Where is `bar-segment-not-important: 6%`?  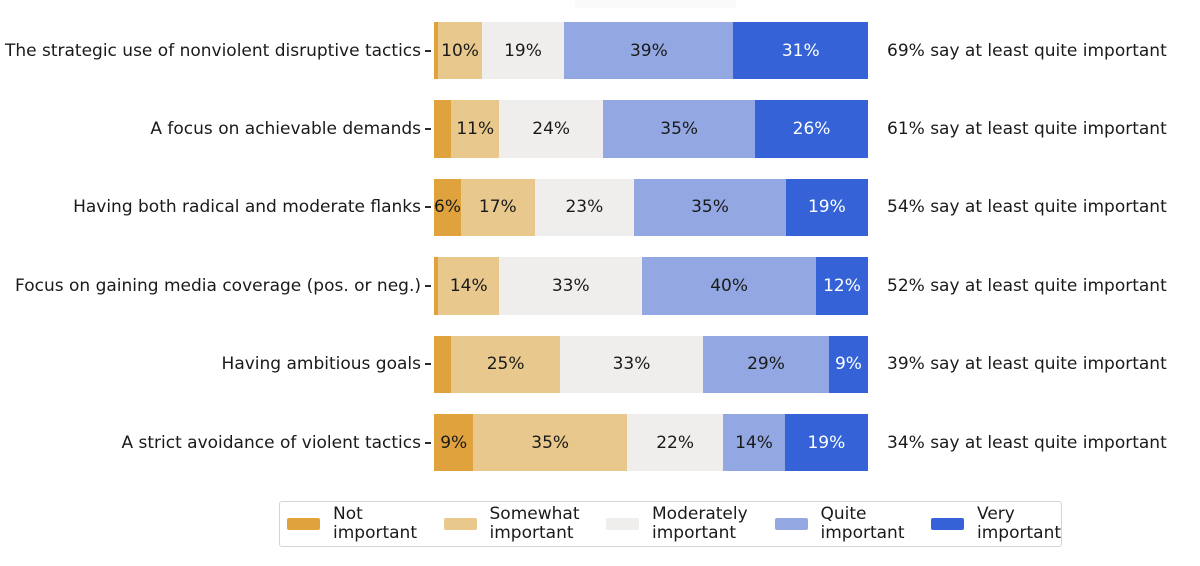
bar-segment-not-important: 6% is located at coordinates (447, 207).